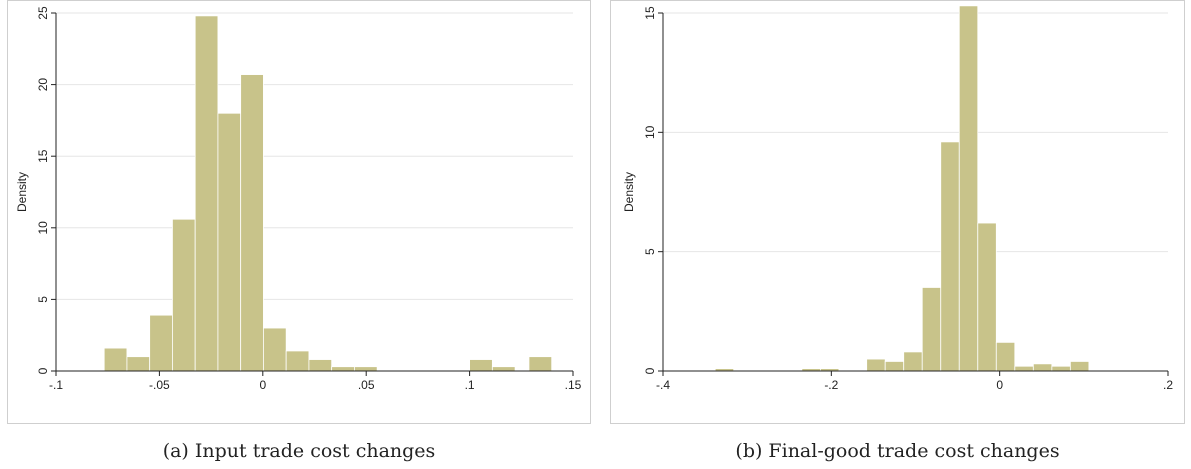  Describe the element at coordinates (470, 385) in the screenshot. I see `x-tick-label: .1` at that location.